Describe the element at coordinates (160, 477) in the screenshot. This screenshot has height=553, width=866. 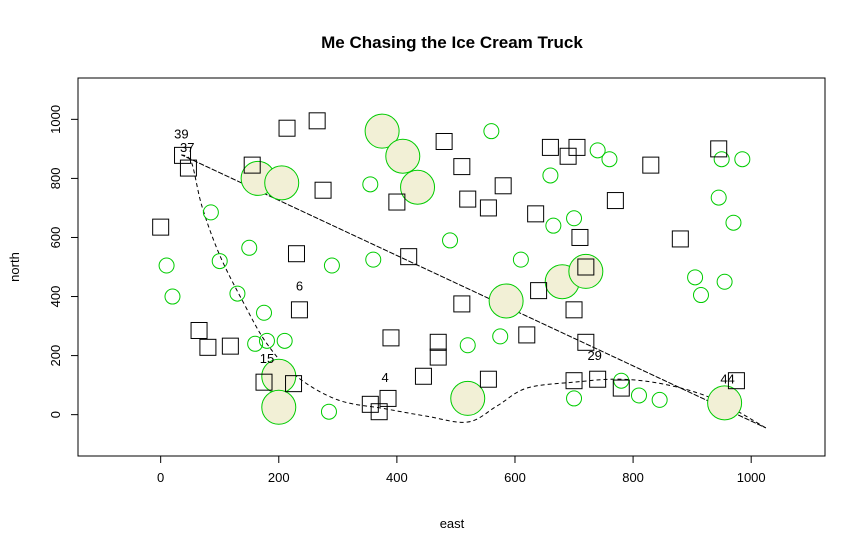
I see `x-tick-label: 0` at that location.